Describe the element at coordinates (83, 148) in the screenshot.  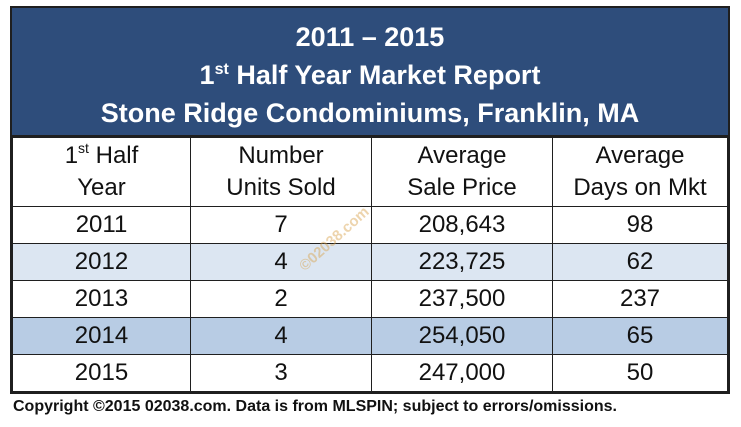
I see `half-year-sup: st` at that location.